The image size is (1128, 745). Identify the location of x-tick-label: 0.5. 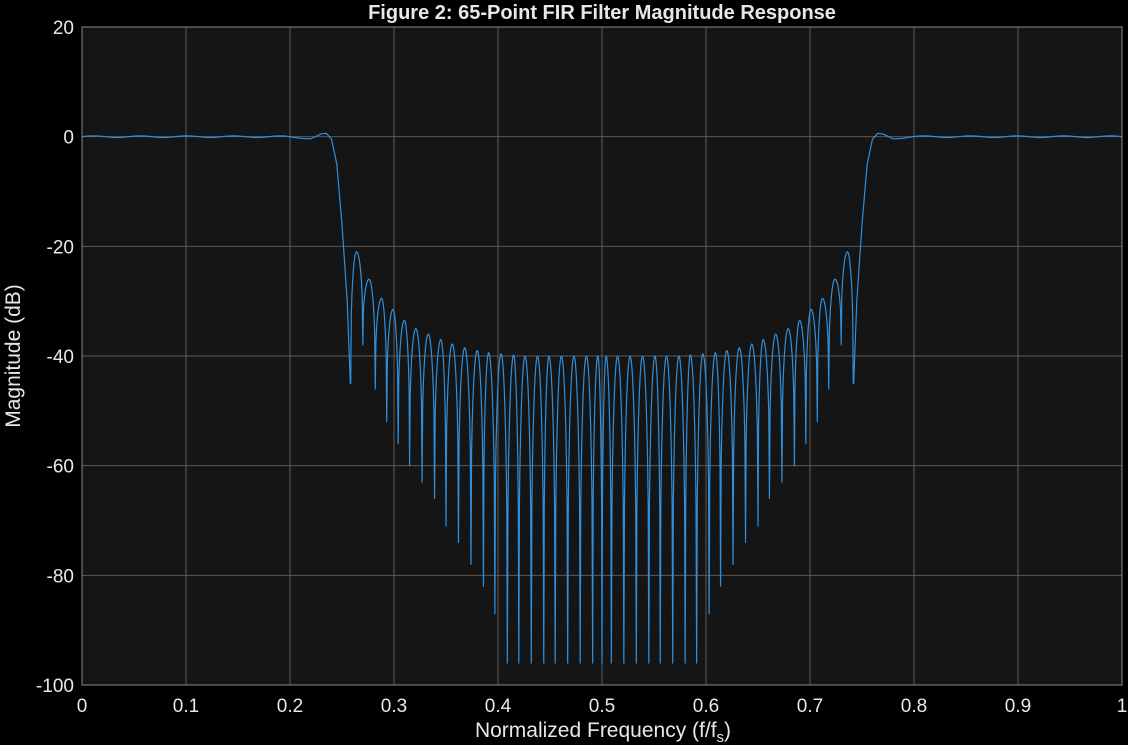
(602, 706).